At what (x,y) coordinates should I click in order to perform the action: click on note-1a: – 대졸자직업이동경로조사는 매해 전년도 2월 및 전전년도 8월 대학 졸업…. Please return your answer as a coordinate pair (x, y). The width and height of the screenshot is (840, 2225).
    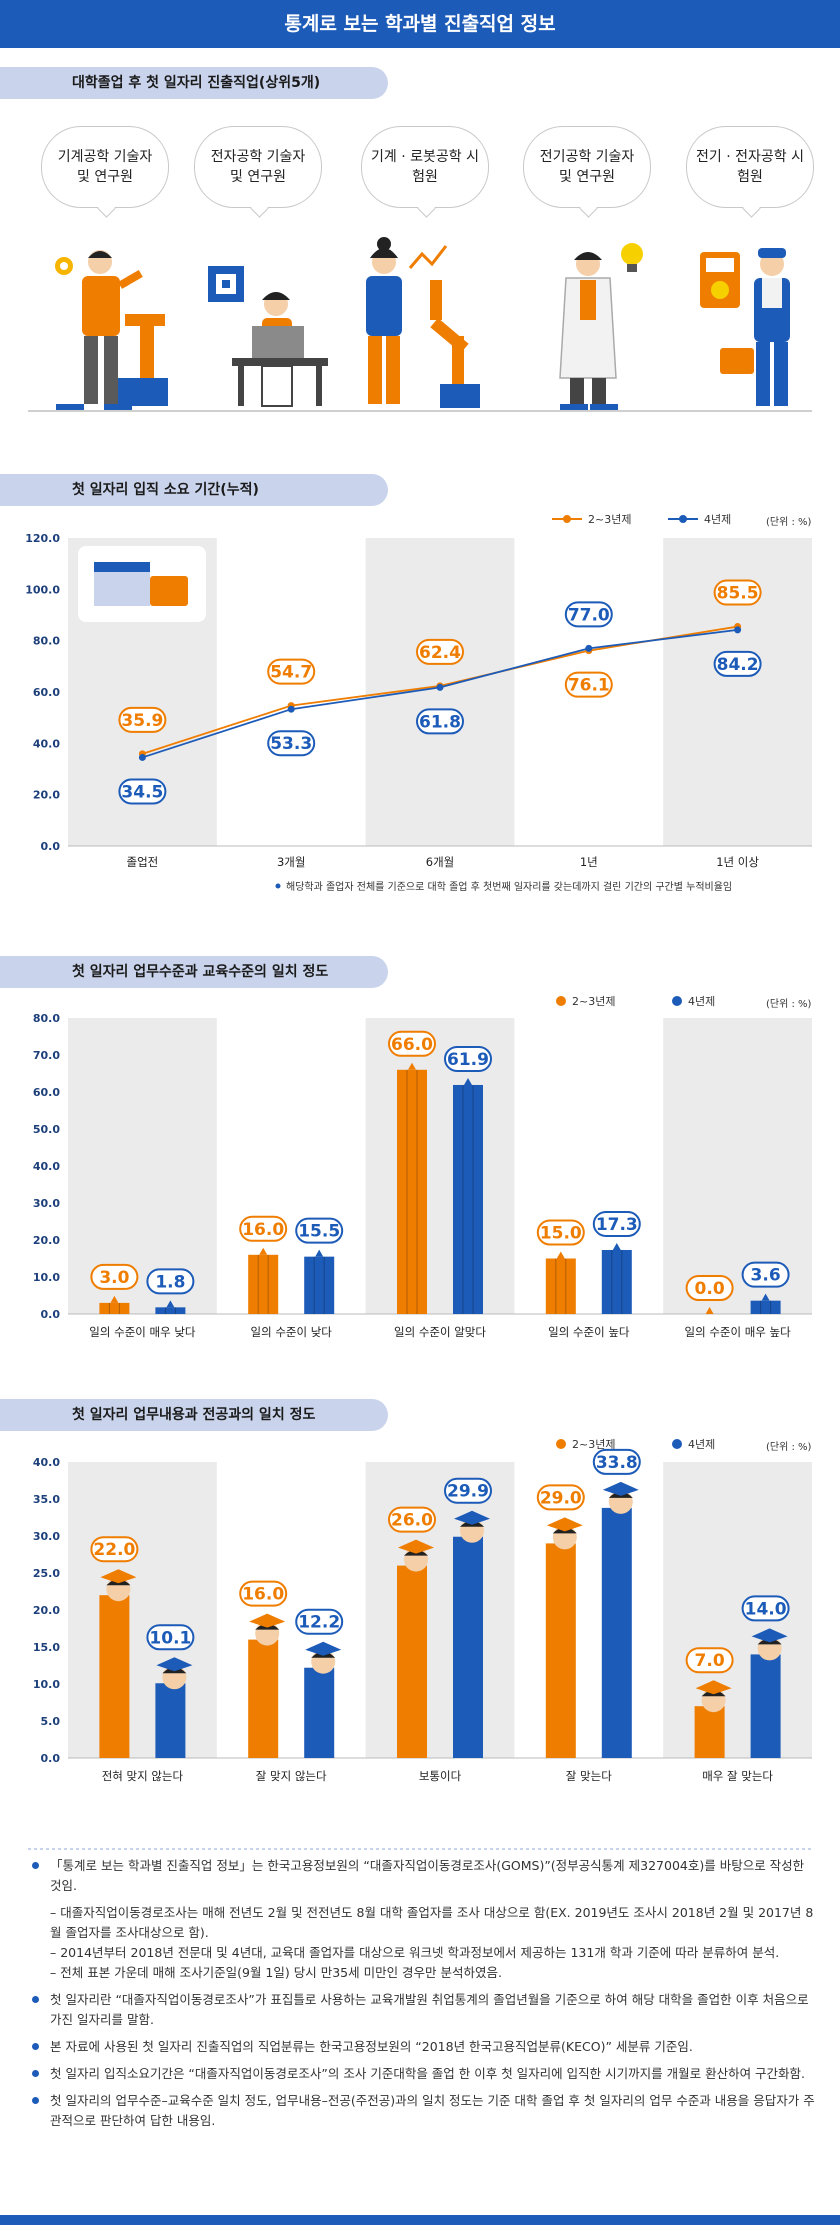
    Looking at the image, I should click on (432, 1922).